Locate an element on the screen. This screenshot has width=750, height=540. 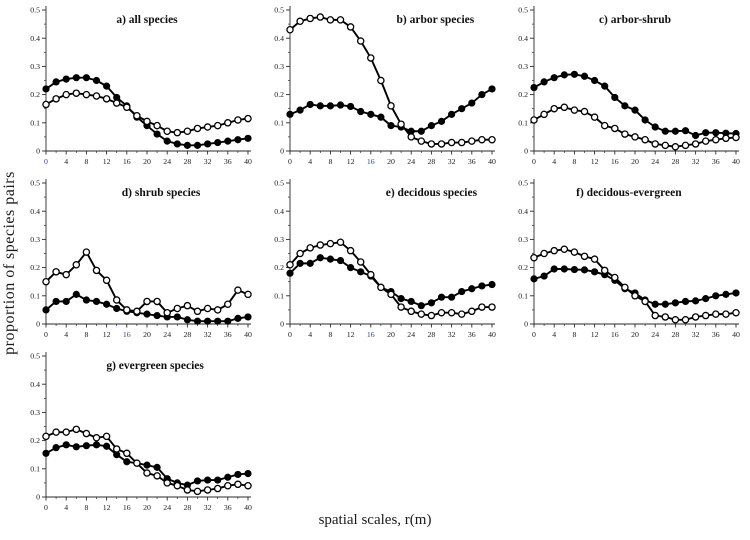
series-line is located at coordinates (147, 111).